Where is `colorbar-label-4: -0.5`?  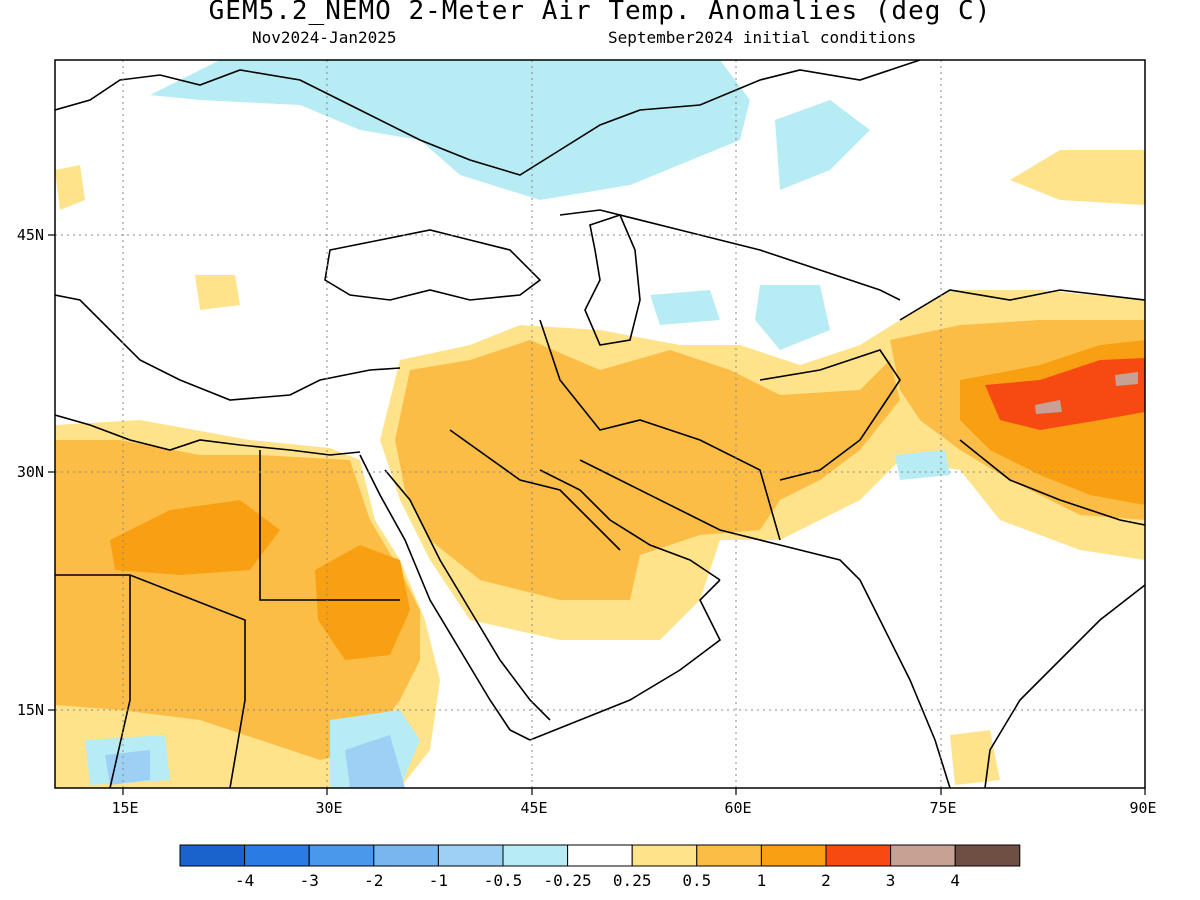 colorbar-label-4: -0.5 is located at coordinates (503, 880).